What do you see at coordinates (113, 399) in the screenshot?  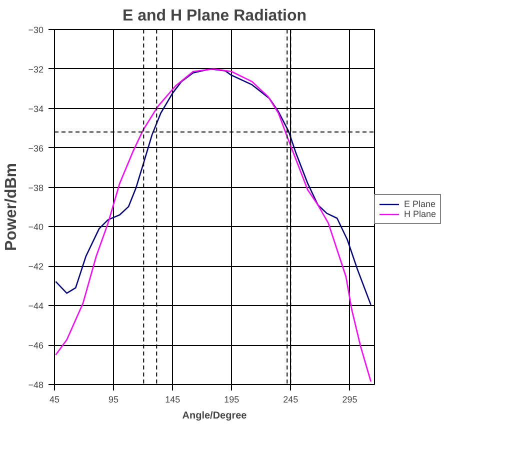 I see `x-tick-label: 95` at bounding box center [113, 399].